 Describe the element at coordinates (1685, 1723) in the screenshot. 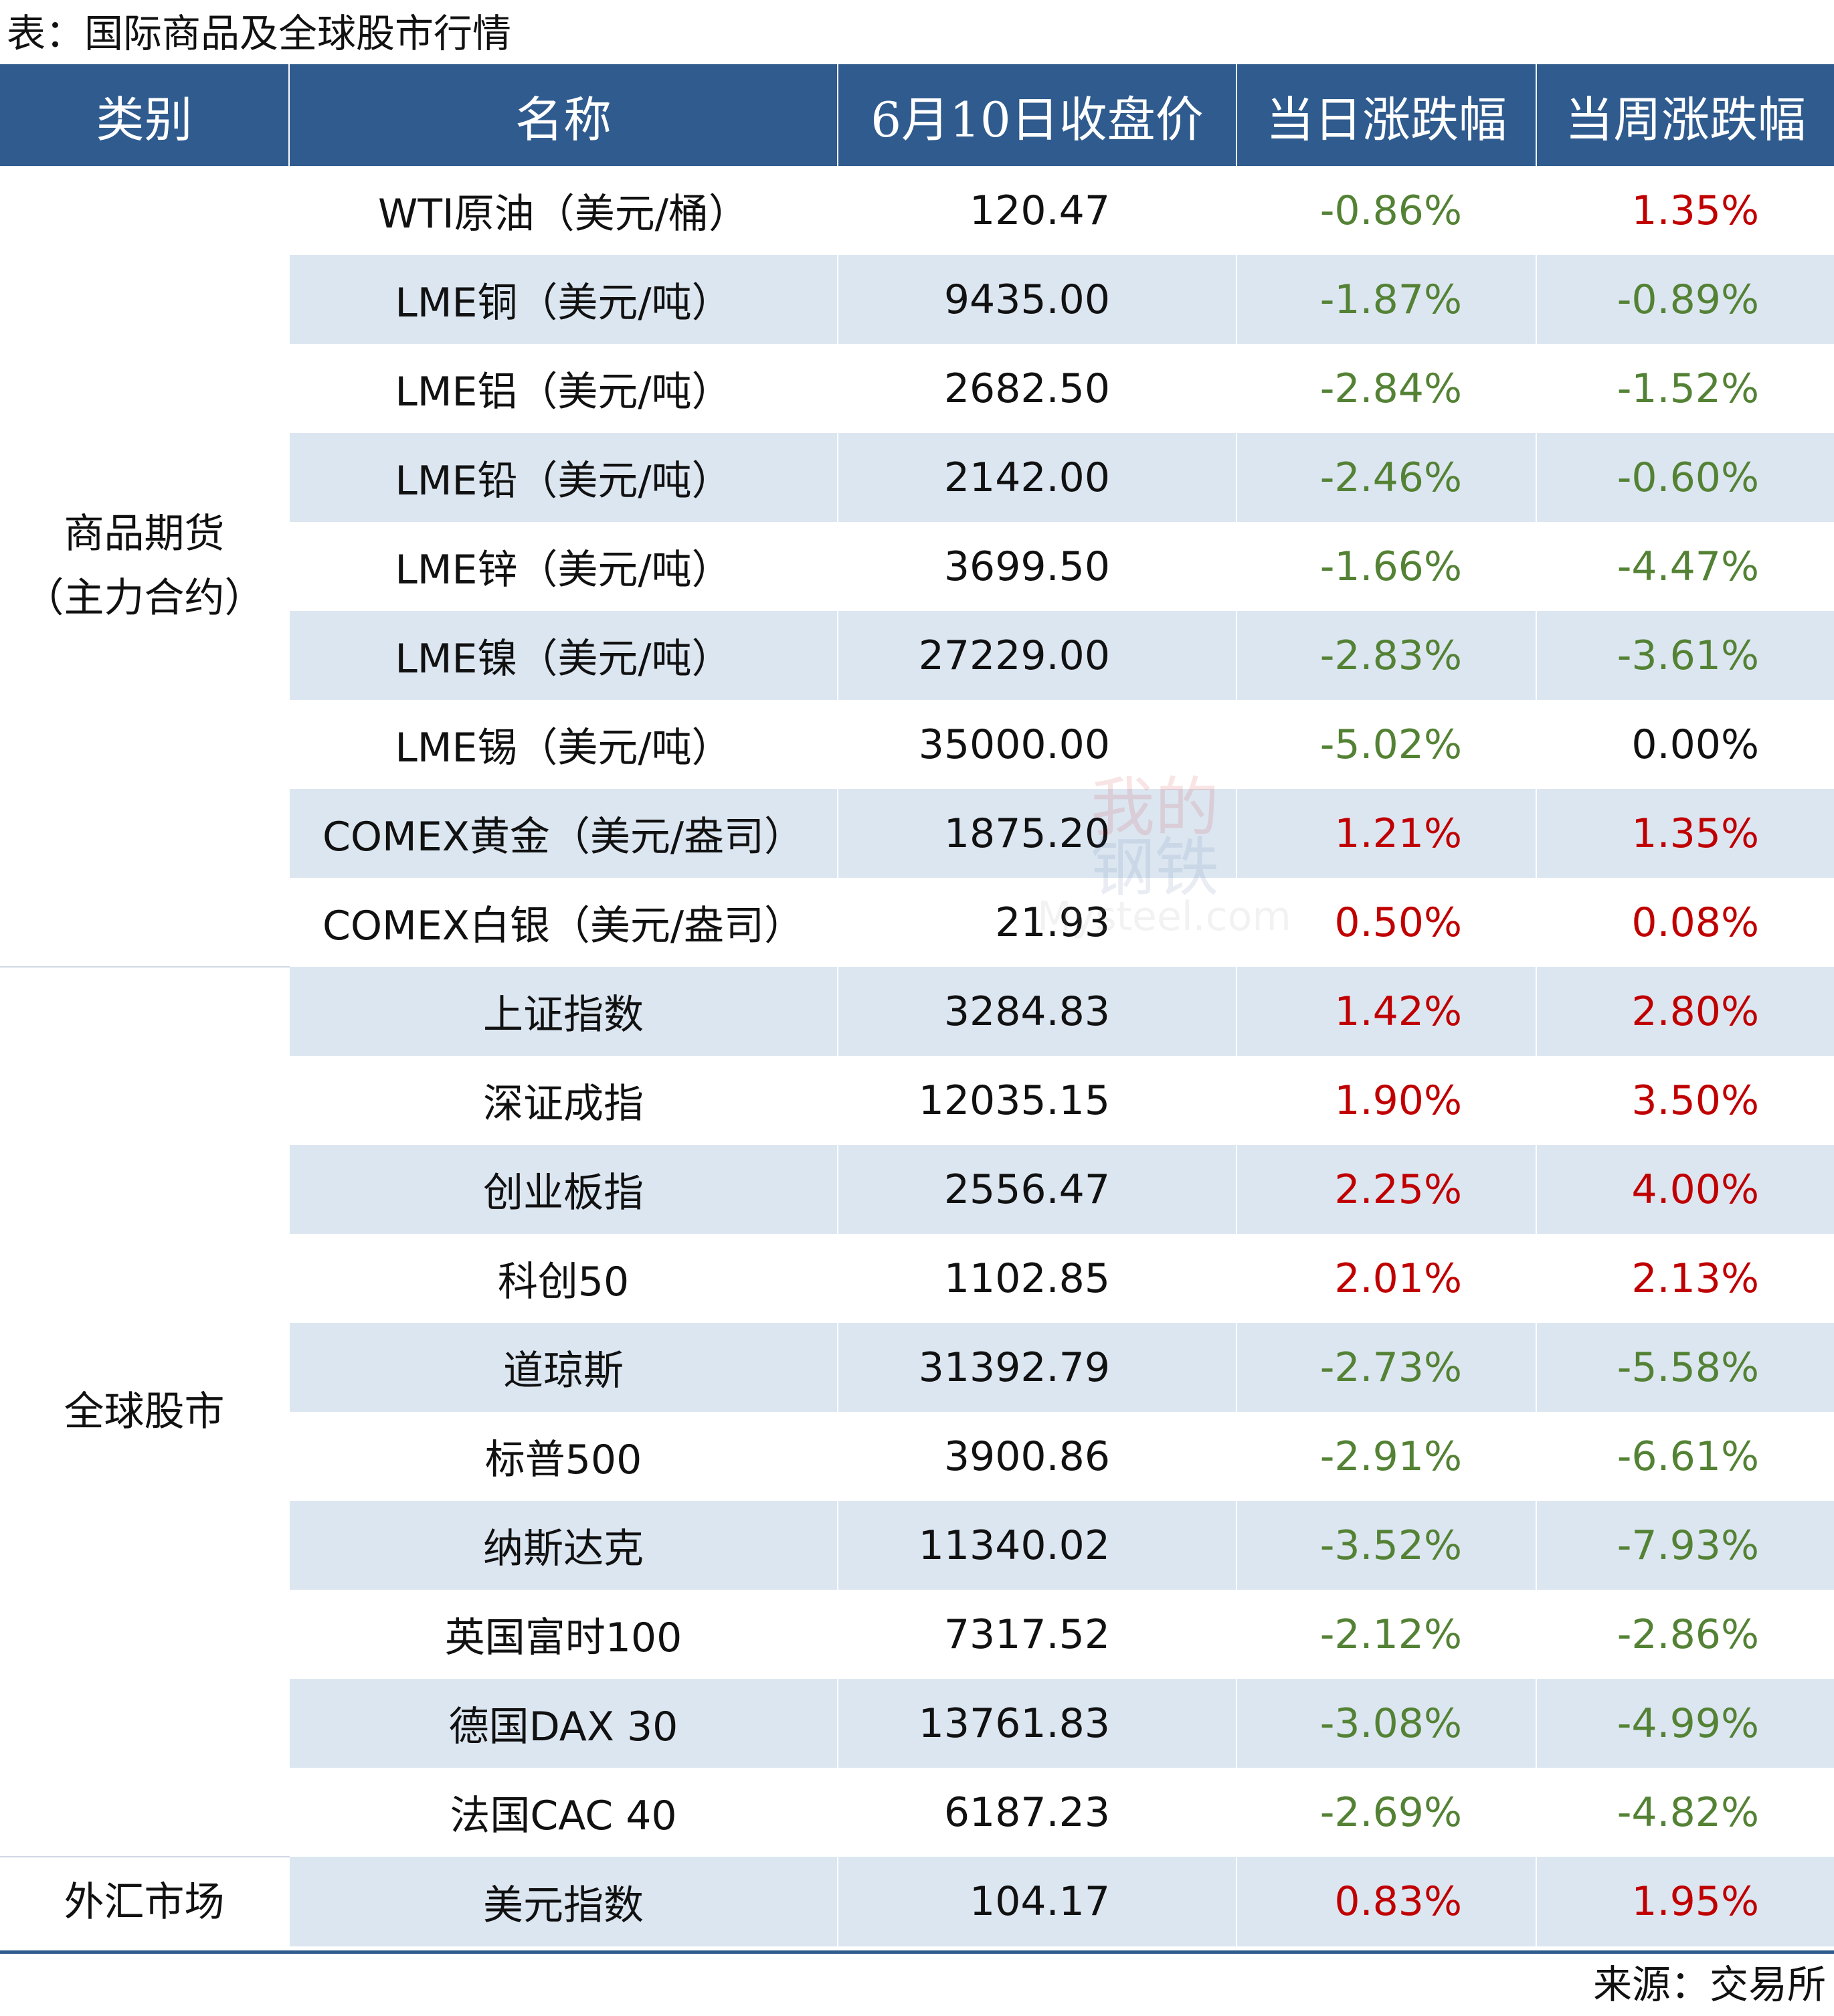

I see `weekly-change: -4.99%` at that location.